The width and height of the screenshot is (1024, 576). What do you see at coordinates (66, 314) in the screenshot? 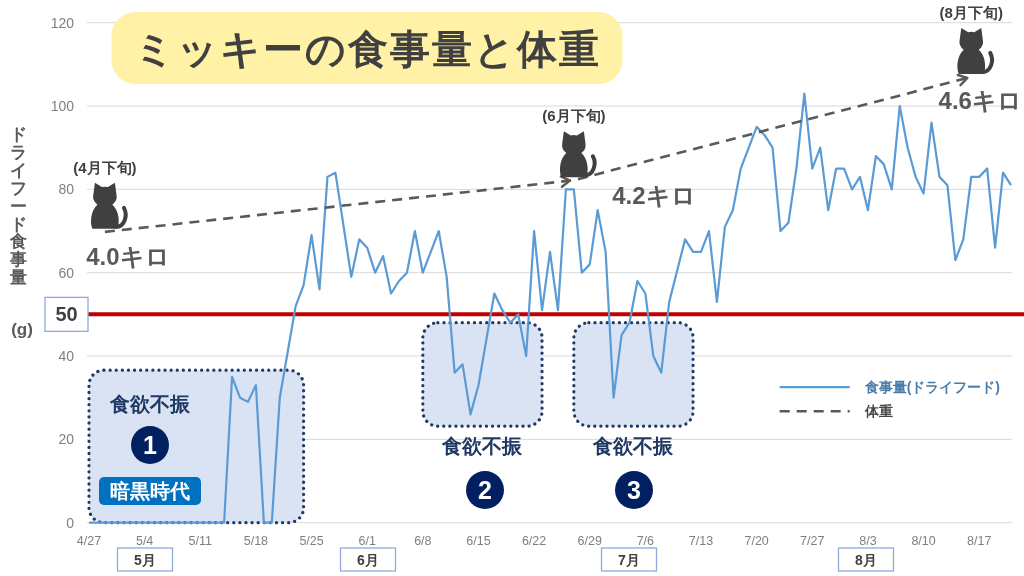
I see `ref-line-label: 50` at bounding box center [66, 314].